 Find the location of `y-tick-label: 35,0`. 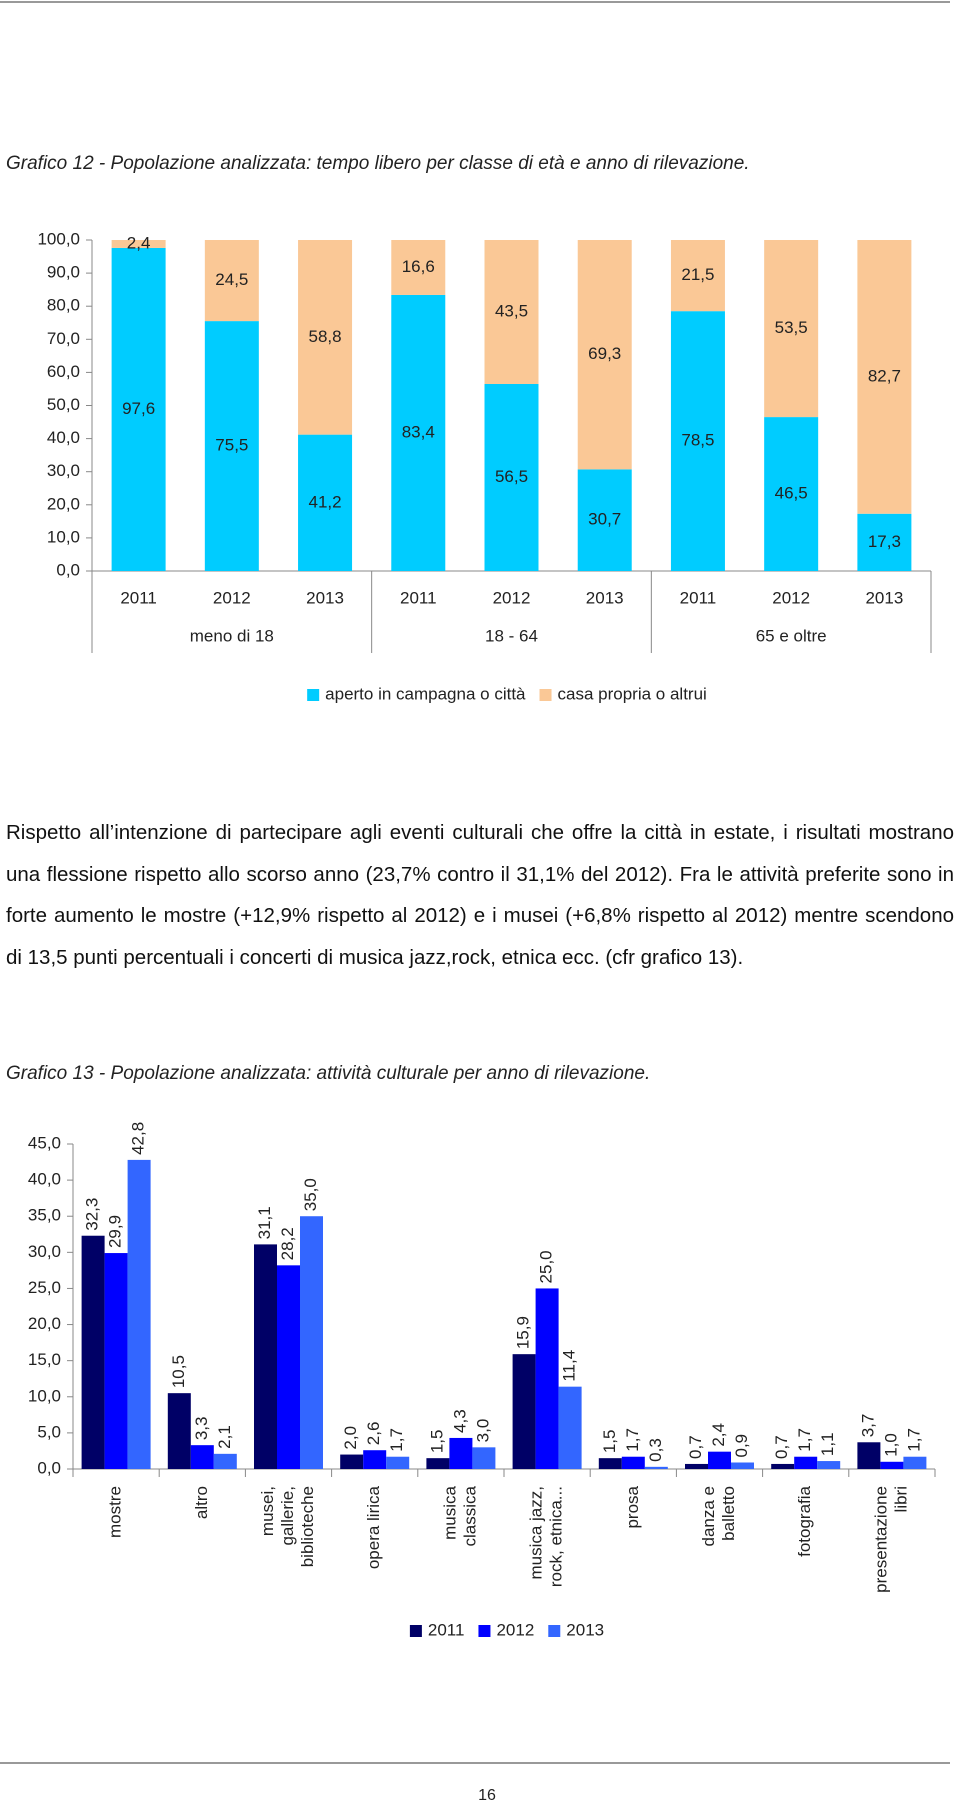

y-tick-label: 35,0 is located at coordinates (44, 1215).